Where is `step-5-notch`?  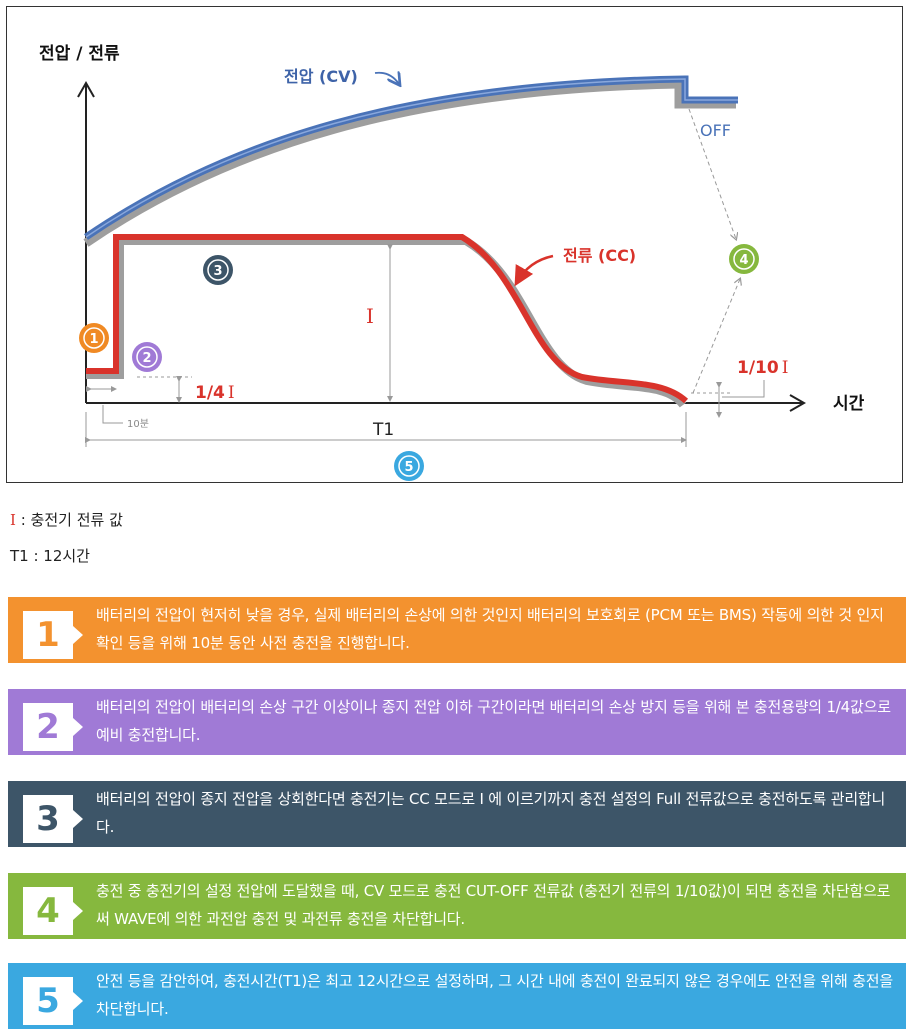
step-5-notch is located at coordinates (78, 1001).